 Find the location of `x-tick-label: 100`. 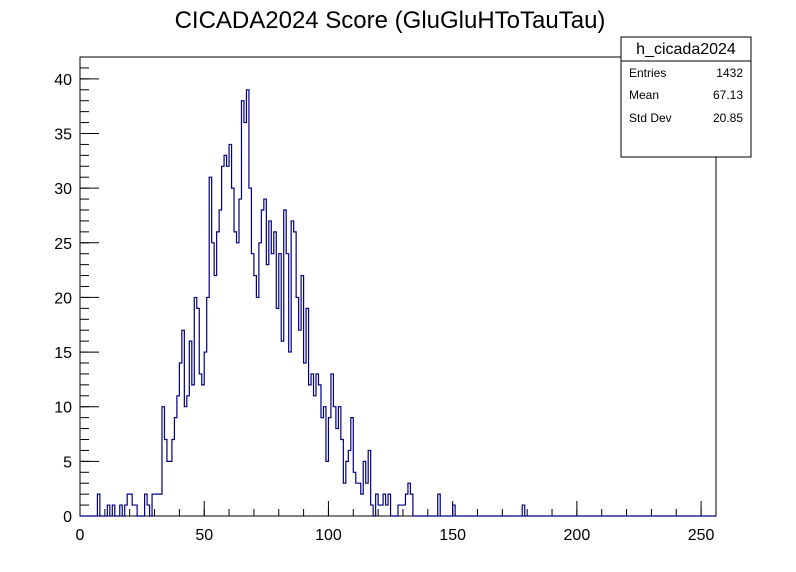

x-tick-label: 100 is located at coordinates (328, 535).